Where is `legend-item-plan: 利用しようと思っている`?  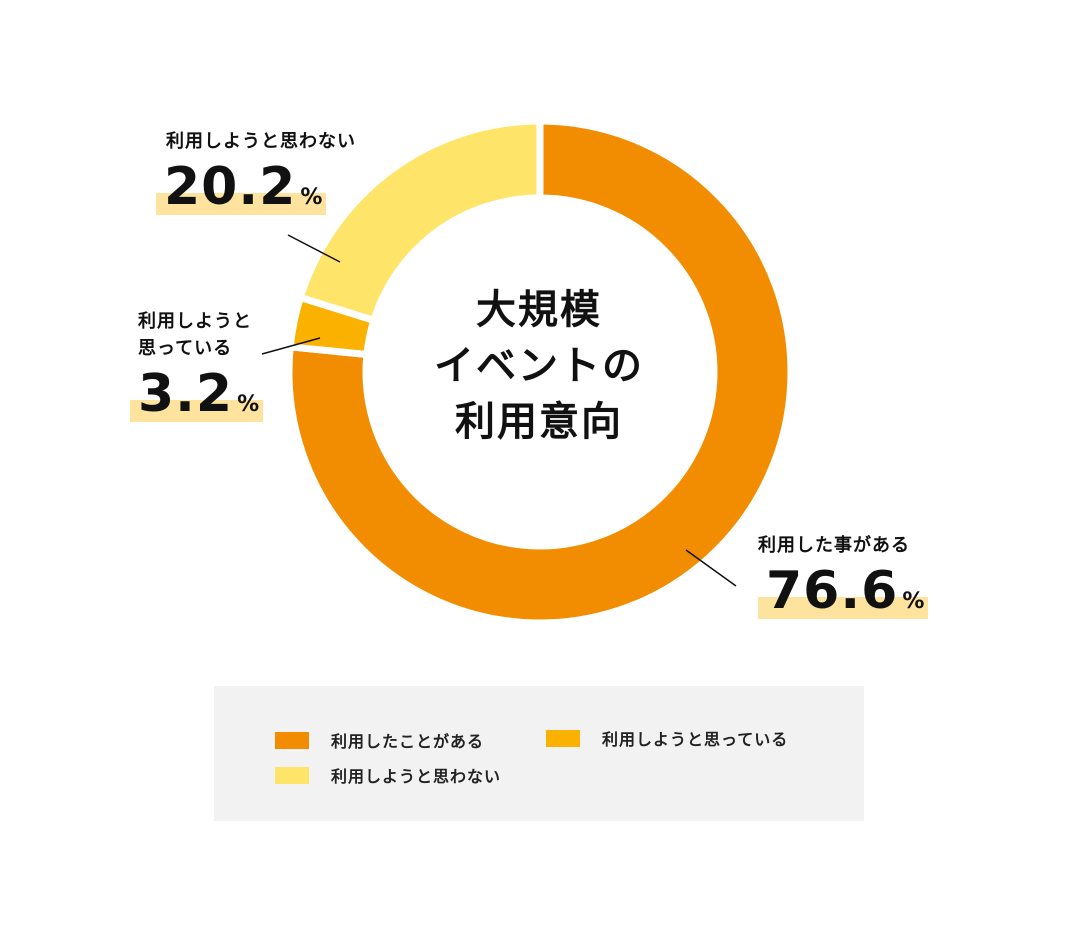 legend-item-plan: 利用しようと思っている is located at coordinates (667, 738).